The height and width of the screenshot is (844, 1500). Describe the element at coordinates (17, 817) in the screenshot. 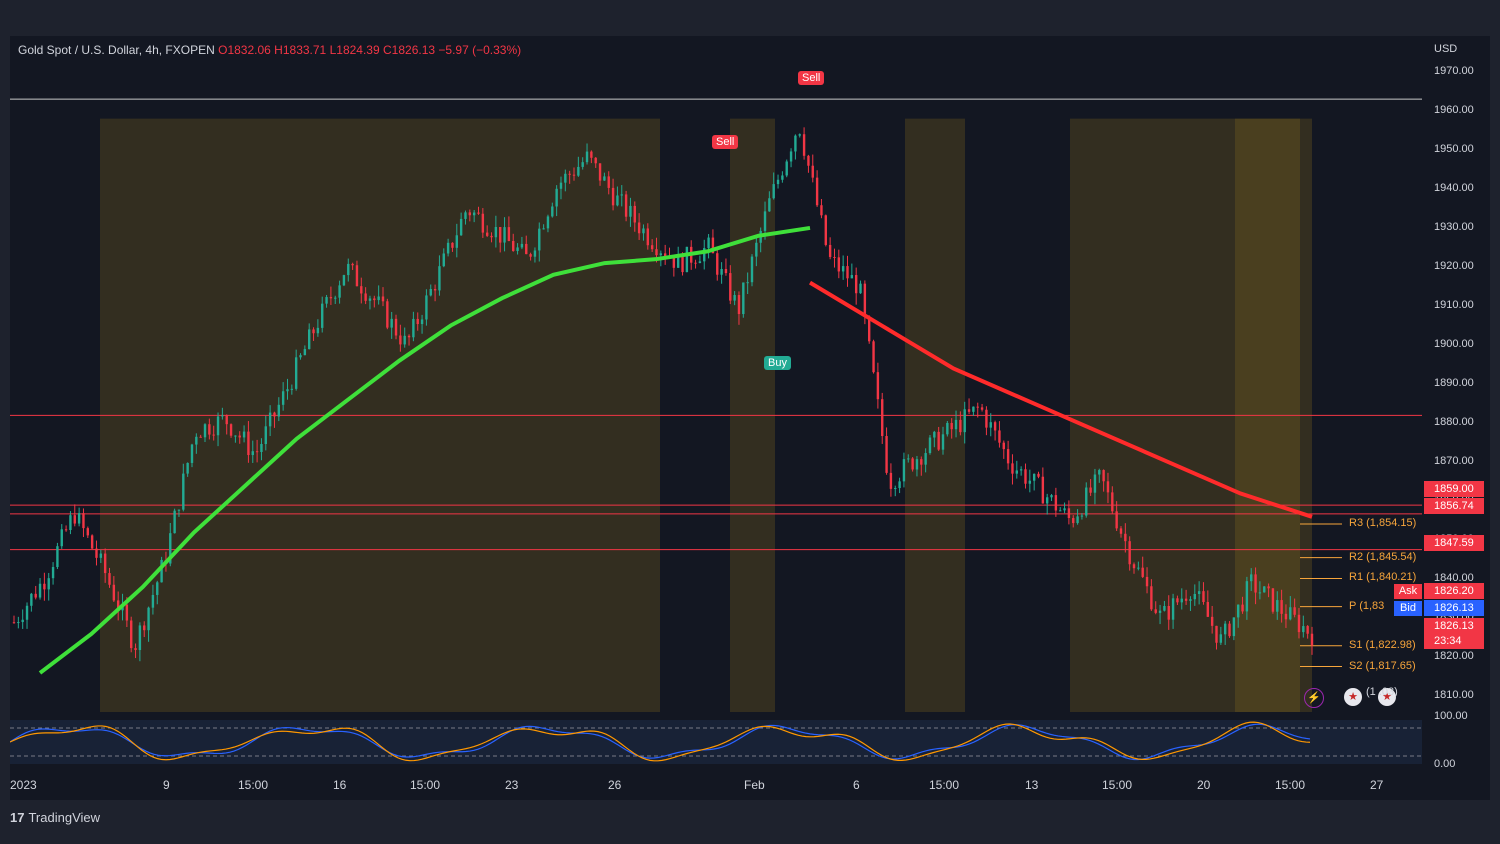

I see `tradingview-logo-icon: 17` at that location.